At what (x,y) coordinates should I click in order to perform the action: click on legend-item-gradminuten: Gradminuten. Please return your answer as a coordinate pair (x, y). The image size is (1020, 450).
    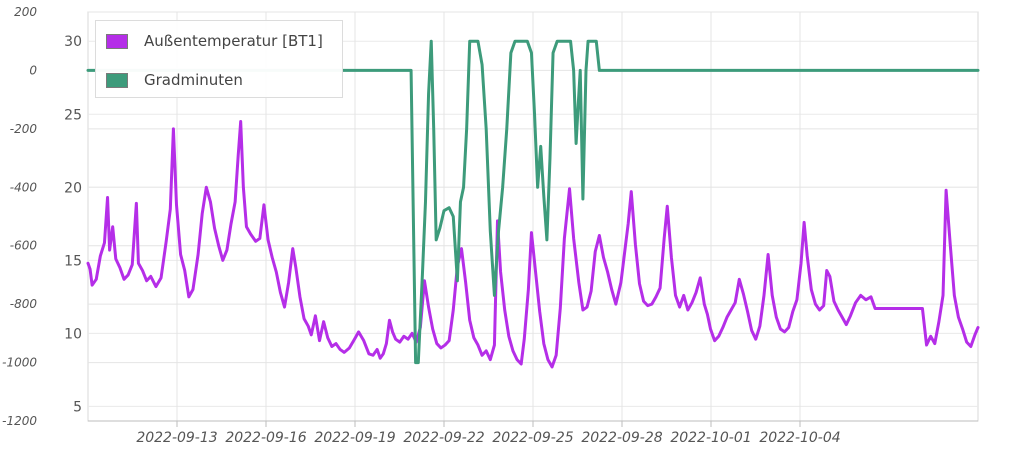
    Looking at the image, I should click on (174, 80).